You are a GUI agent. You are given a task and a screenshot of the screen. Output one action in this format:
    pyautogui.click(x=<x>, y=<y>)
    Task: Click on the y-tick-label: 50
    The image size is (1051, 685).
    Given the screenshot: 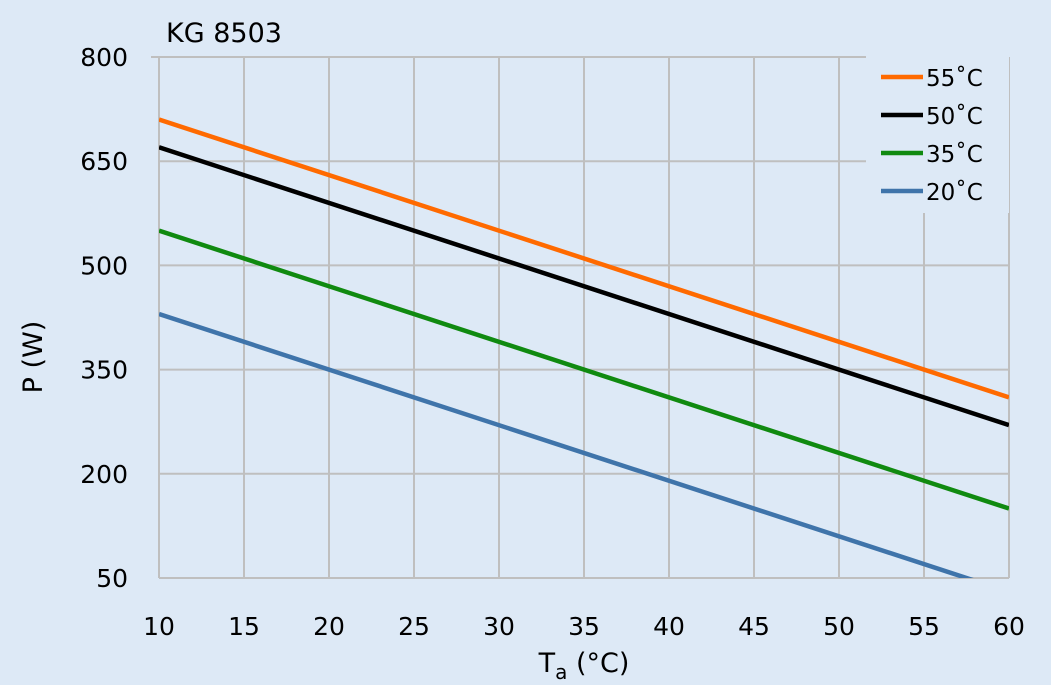 What is the action you would take?
    pyautogui.click(x=112, y=578)
    